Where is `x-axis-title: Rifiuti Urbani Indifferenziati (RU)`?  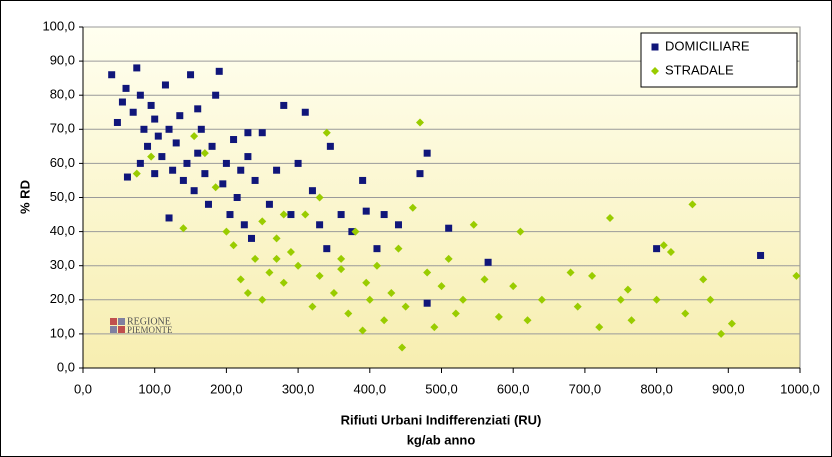 x-axis-title: Rifiuti Urbani Indifferenziati (RU) is located at coordinates (441, 419).